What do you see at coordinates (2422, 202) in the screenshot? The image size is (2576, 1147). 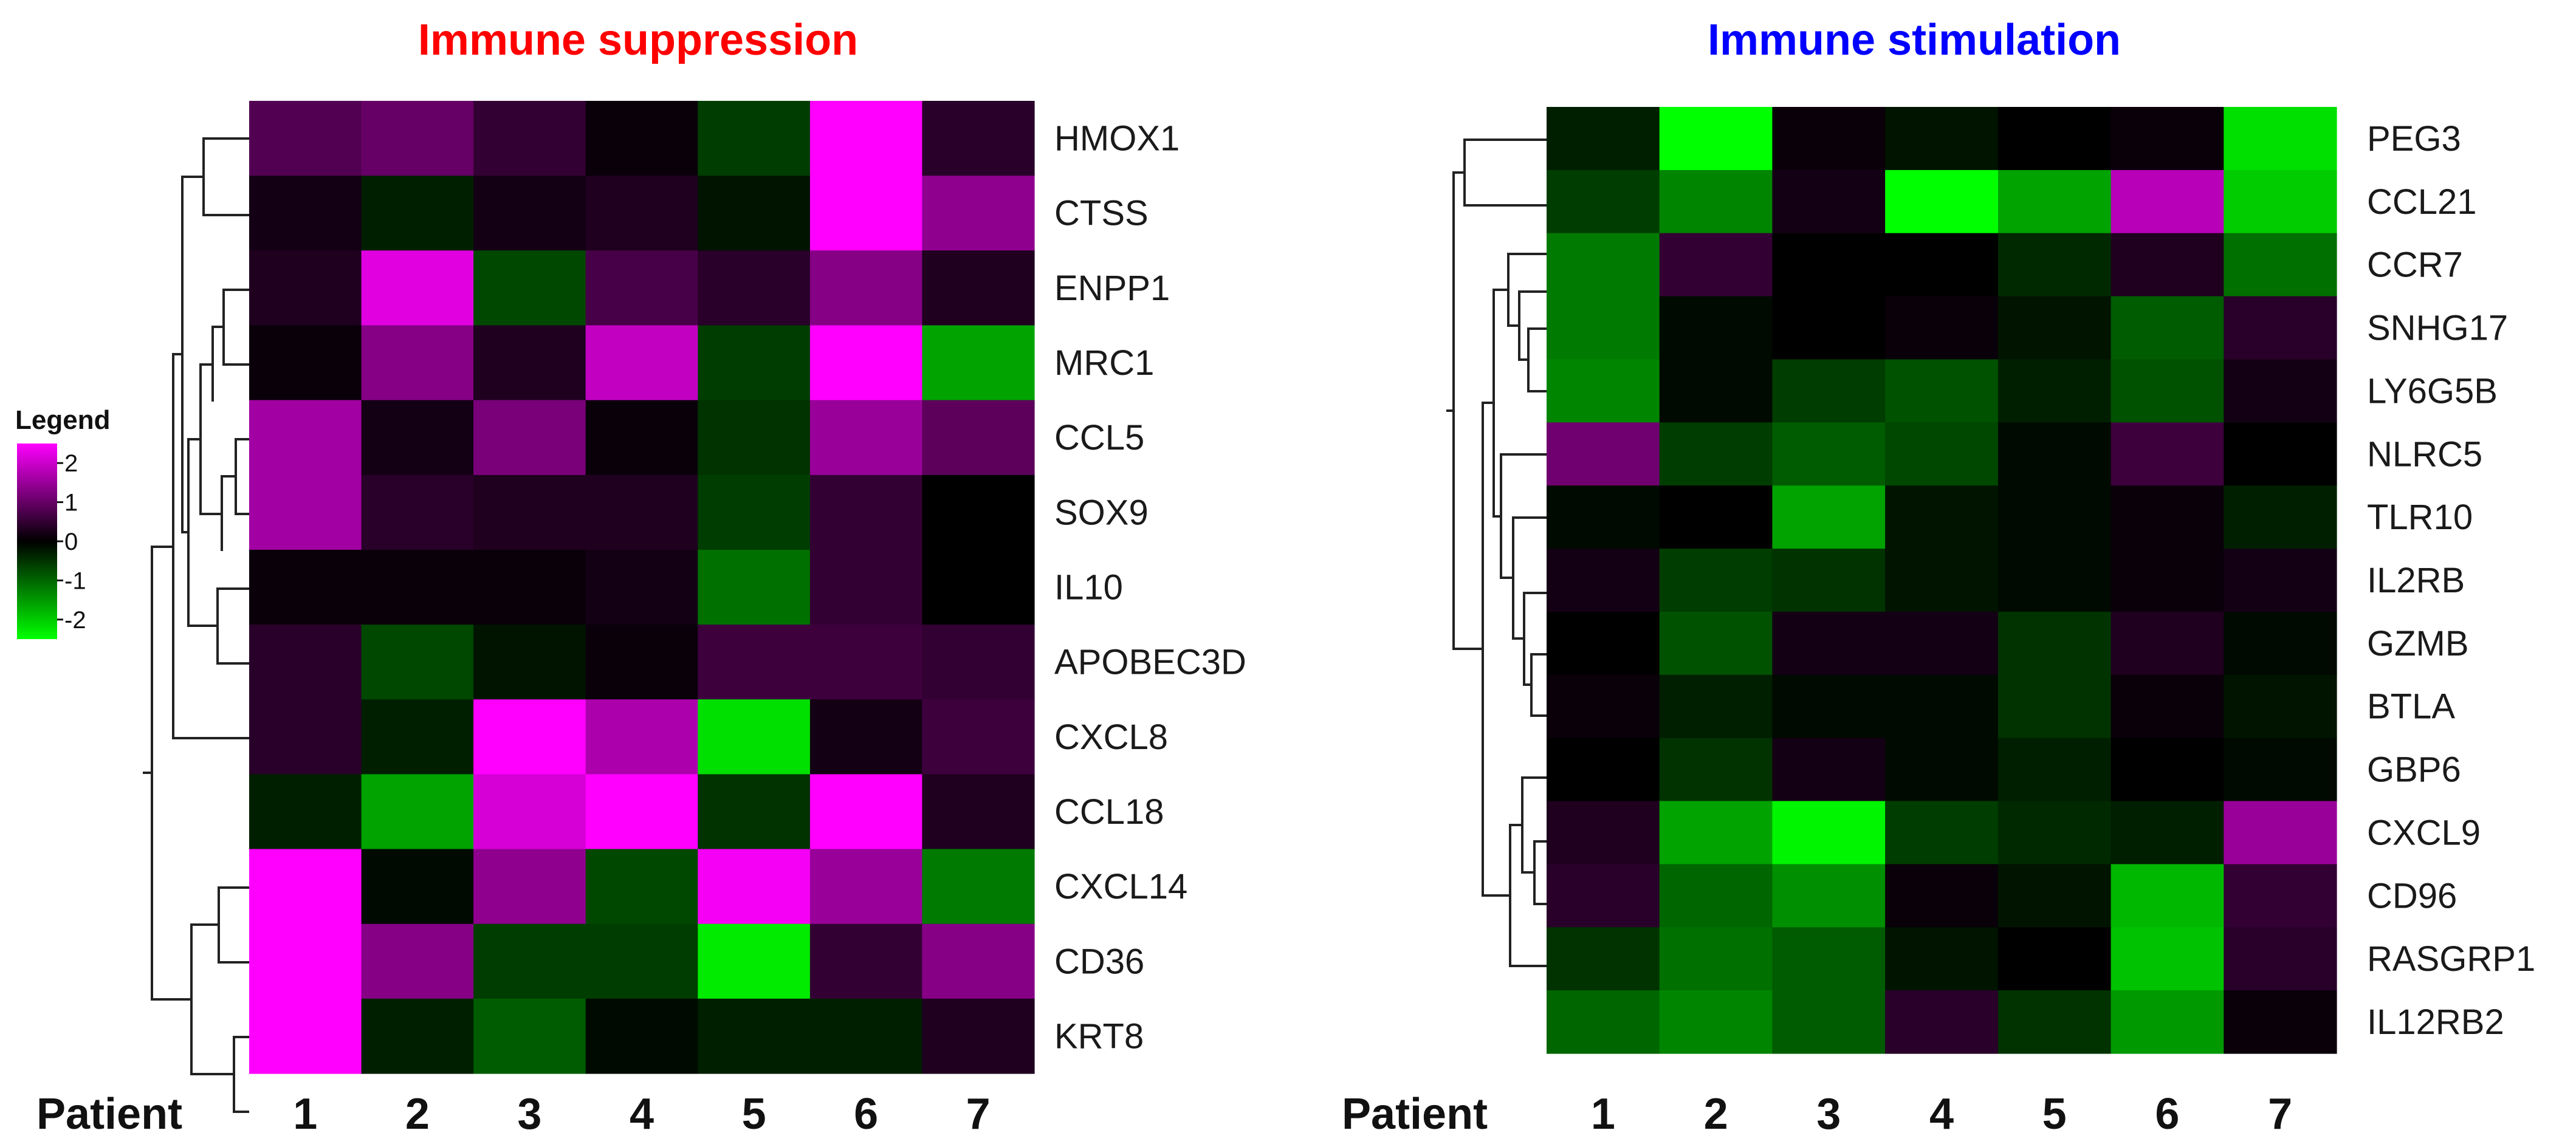 I see `row-label-ccl21: CCL21` at bounding box center [2422, 202].